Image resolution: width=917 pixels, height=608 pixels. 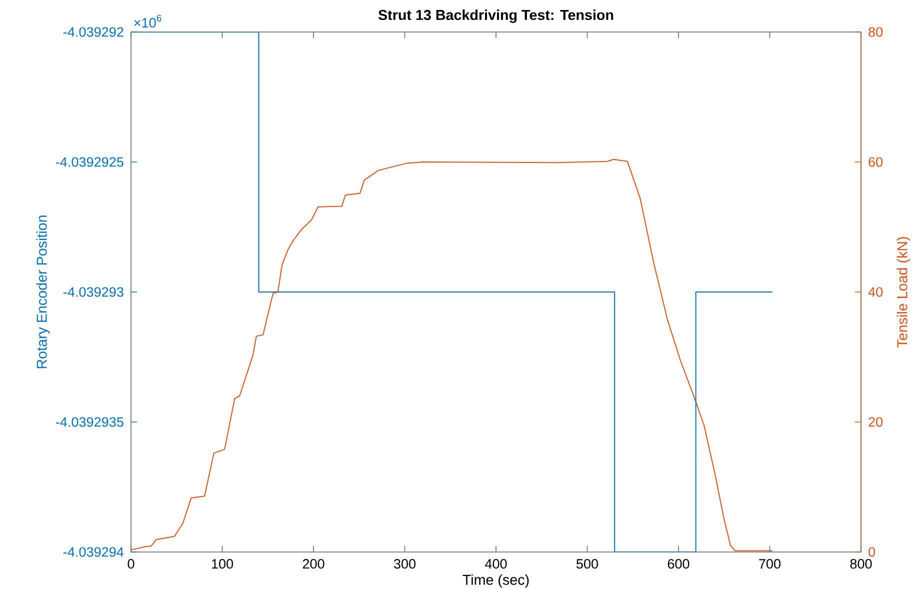 What do you see at coordinates (131, 564) in the screenshot?
I see `x-tick-label: 0` at bounding box center [131, 564].